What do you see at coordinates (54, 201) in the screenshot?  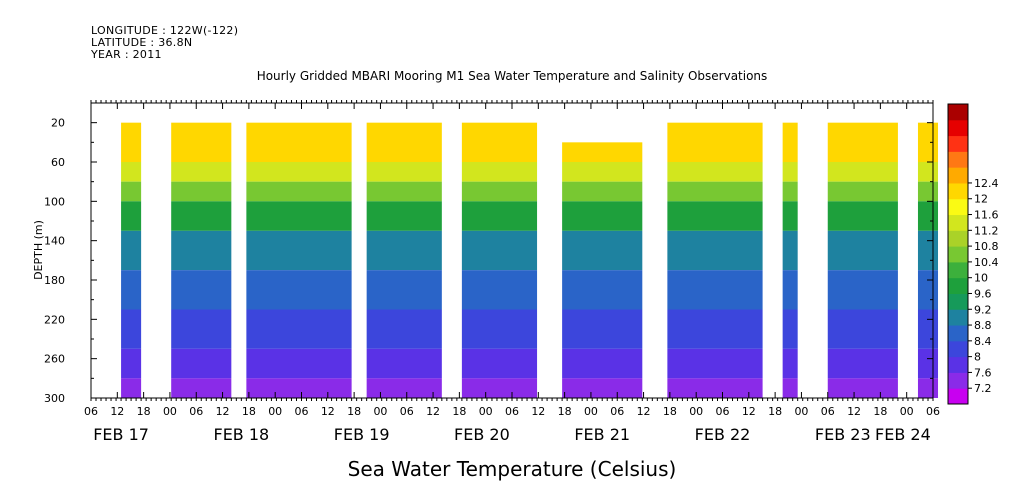 I see `y-tick-label: 100` at bounding box center [54, 201].